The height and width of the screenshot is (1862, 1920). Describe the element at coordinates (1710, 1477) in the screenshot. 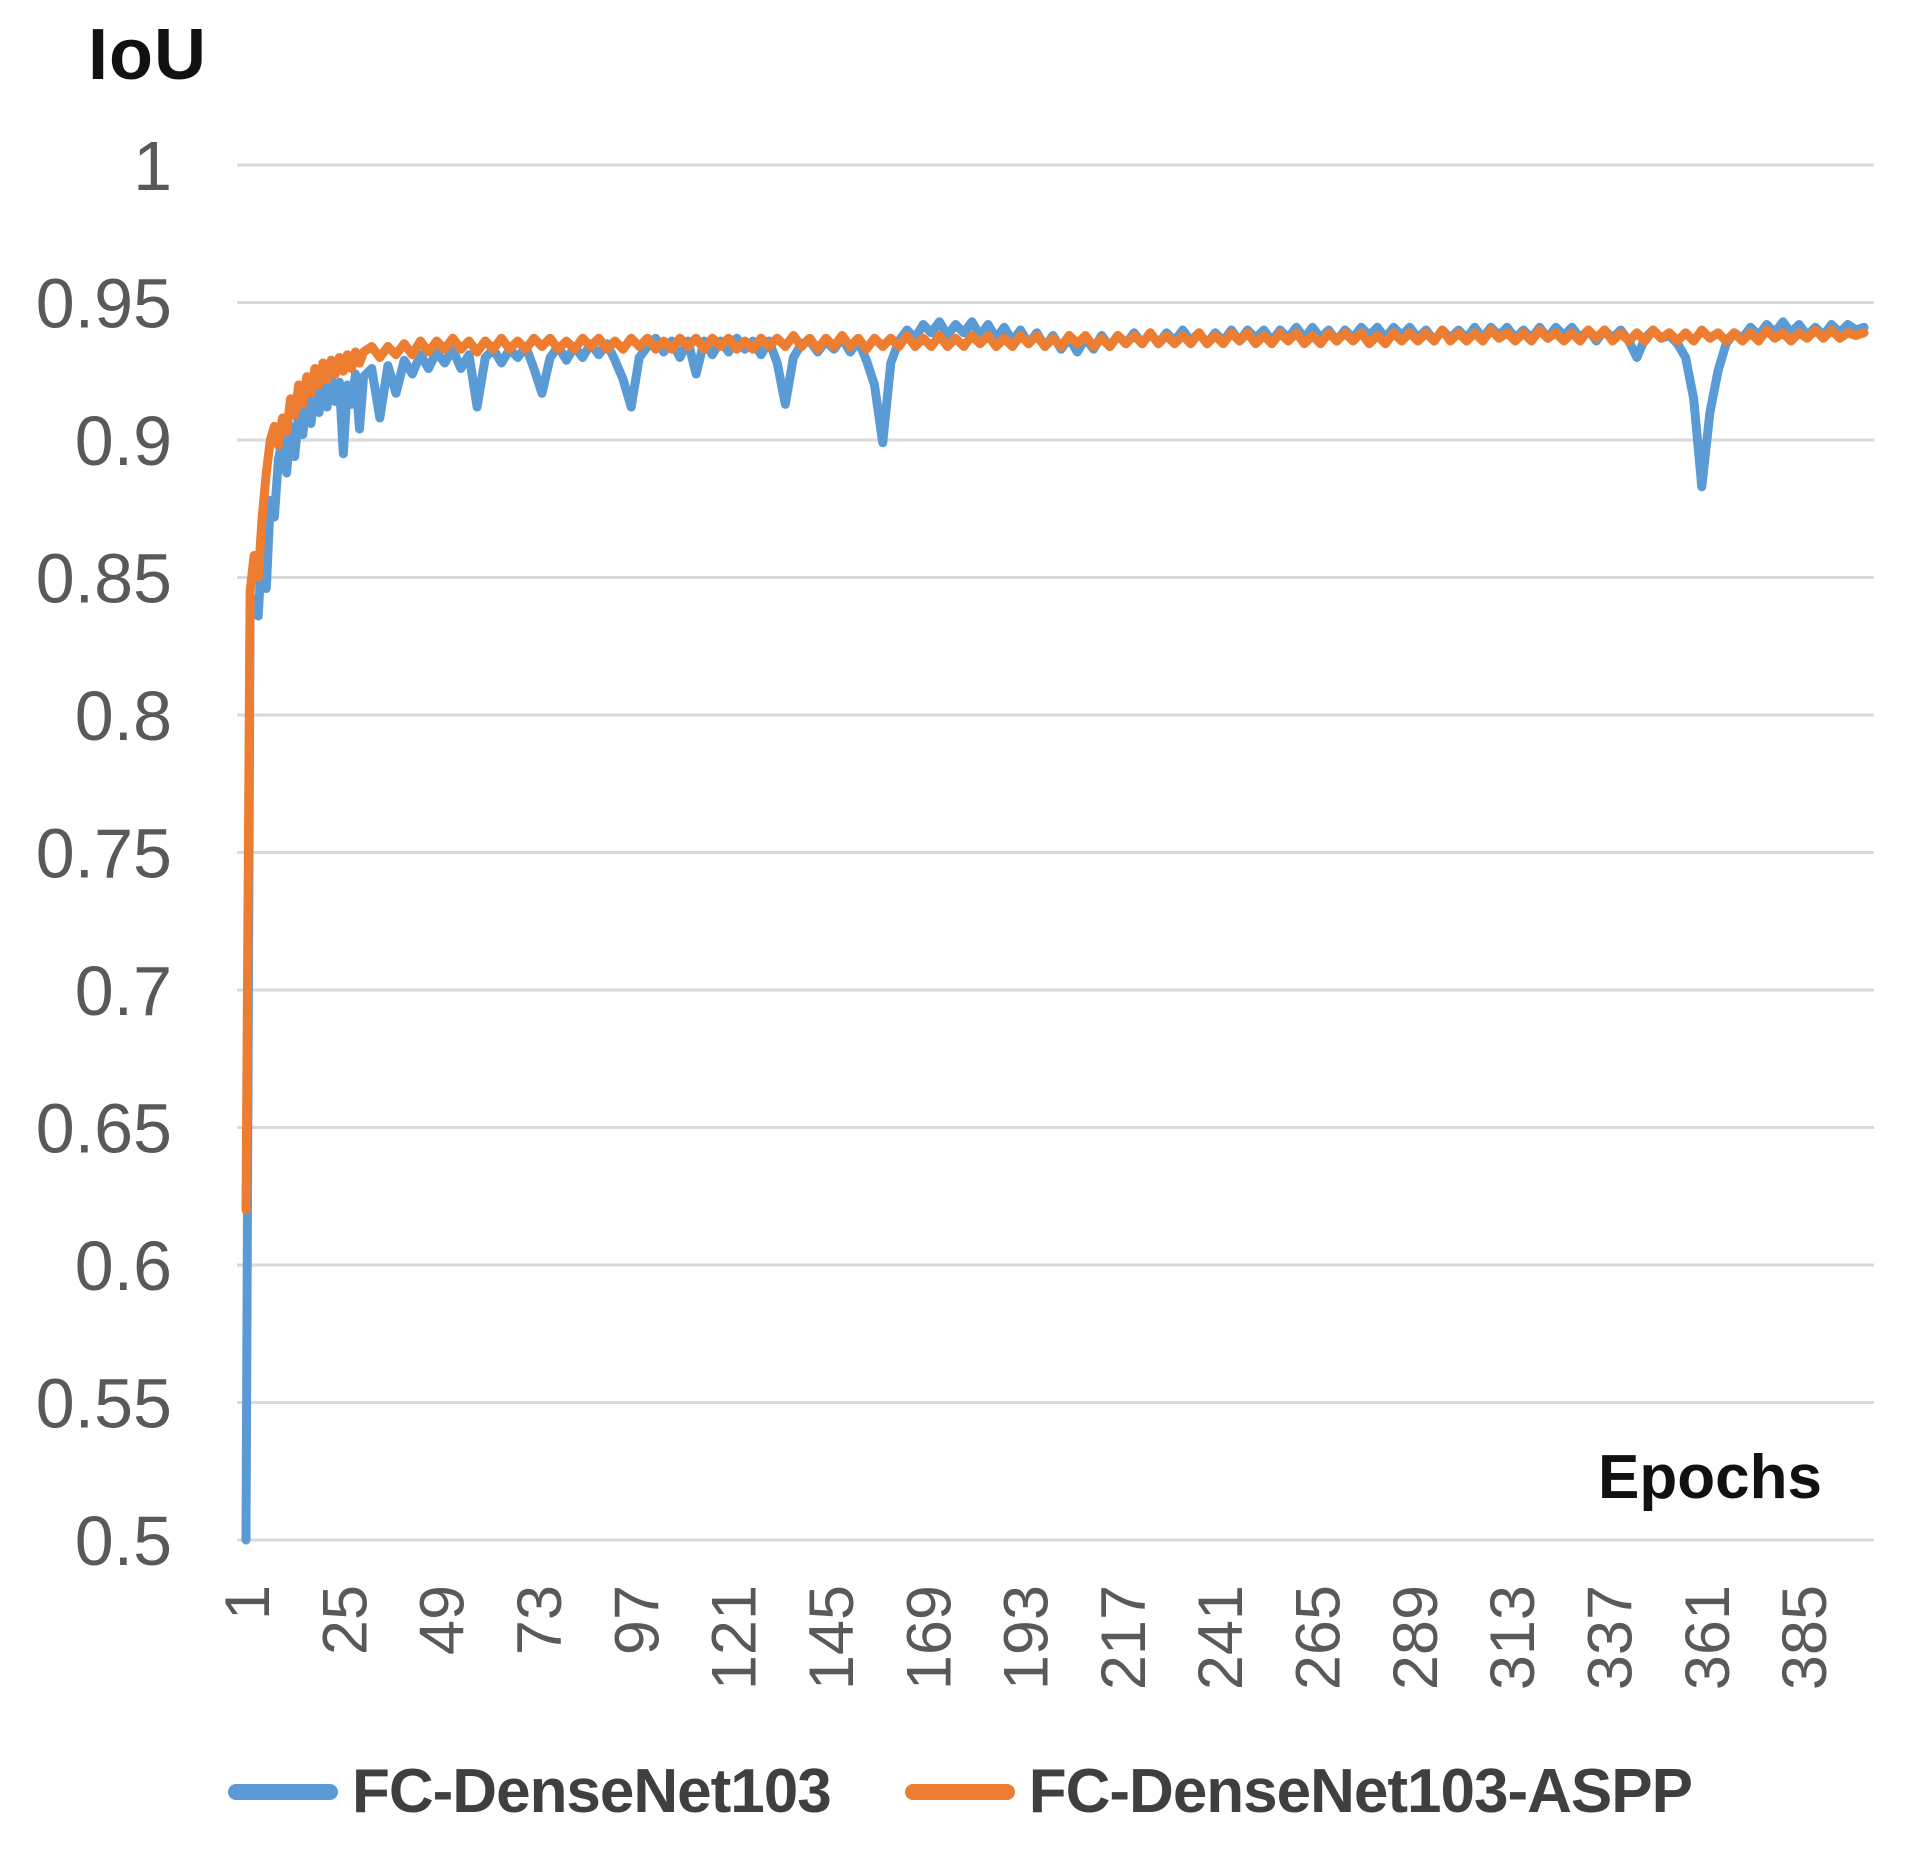

I see `x-axis-title: Epochs` at that location.